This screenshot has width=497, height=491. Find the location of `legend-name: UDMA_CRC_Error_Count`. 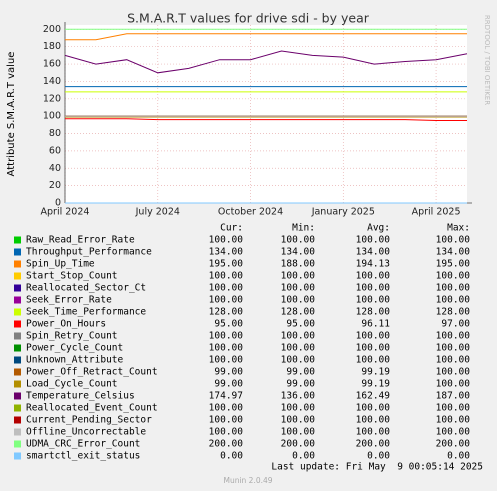

legend-name: UDMA_CRC_Error_Count is located at coordinates (83, 444).